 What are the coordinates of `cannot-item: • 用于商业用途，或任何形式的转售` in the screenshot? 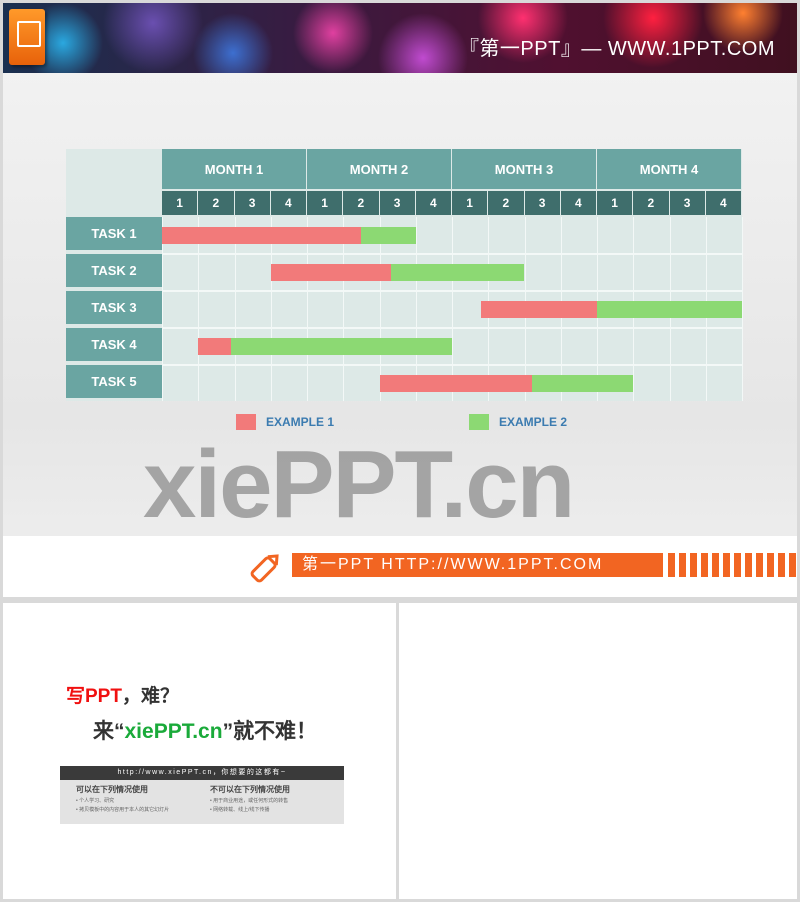 It's located at (249, 801).